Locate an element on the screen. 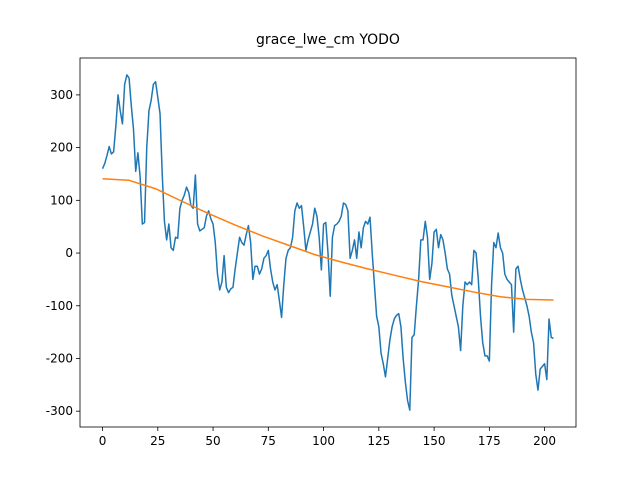 The width and height of the screenshot is (640, 480). y-tick-label: 0 is located at coordinates (69, 253).